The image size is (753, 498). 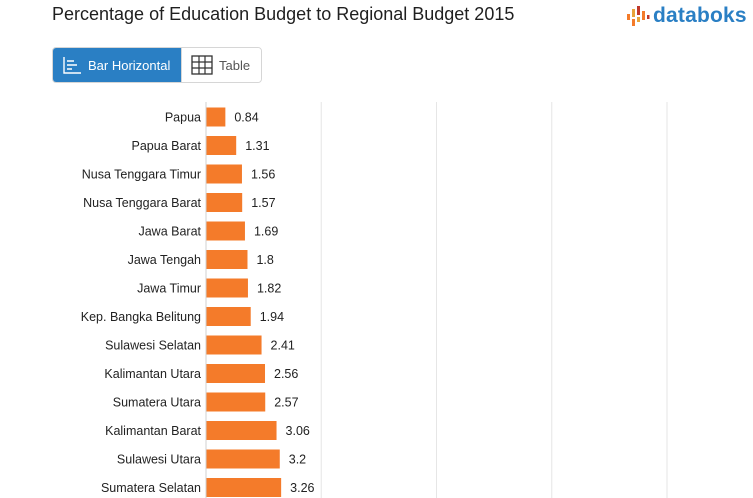 I want to click on value-label: 3.06, so click(x=298, y=431).